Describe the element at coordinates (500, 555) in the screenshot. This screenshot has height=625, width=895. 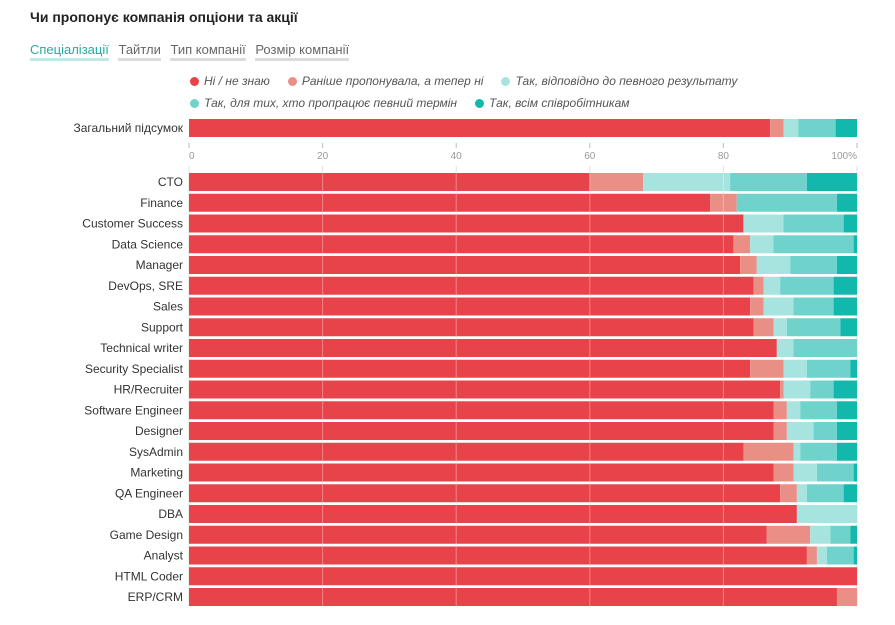
I see `bar-row: Analyst` at that location.